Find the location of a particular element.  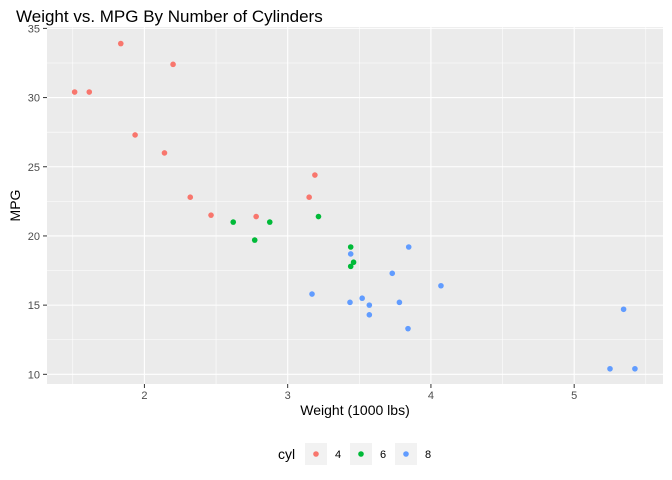

legend is located at coordinates (361, 454).